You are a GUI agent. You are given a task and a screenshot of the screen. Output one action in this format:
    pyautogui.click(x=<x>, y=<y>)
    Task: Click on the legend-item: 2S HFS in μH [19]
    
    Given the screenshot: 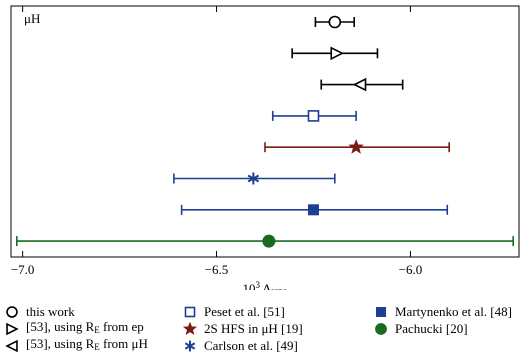 What is the action you would take?
    pyautogui.click(x=242, y=328)
    